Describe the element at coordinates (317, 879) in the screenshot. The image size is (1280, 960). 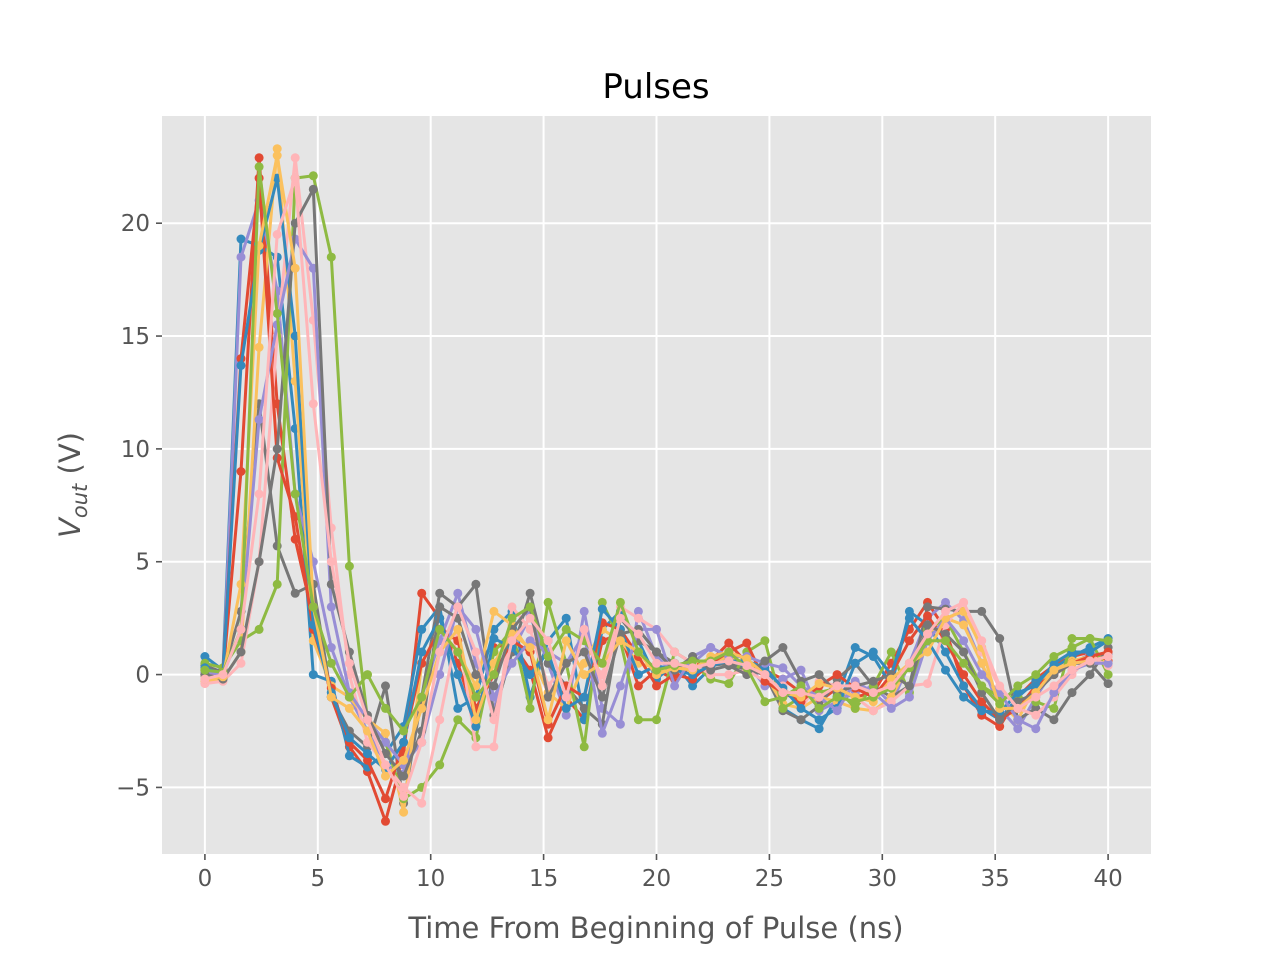
I see `x-tick-label: 5` at that location.